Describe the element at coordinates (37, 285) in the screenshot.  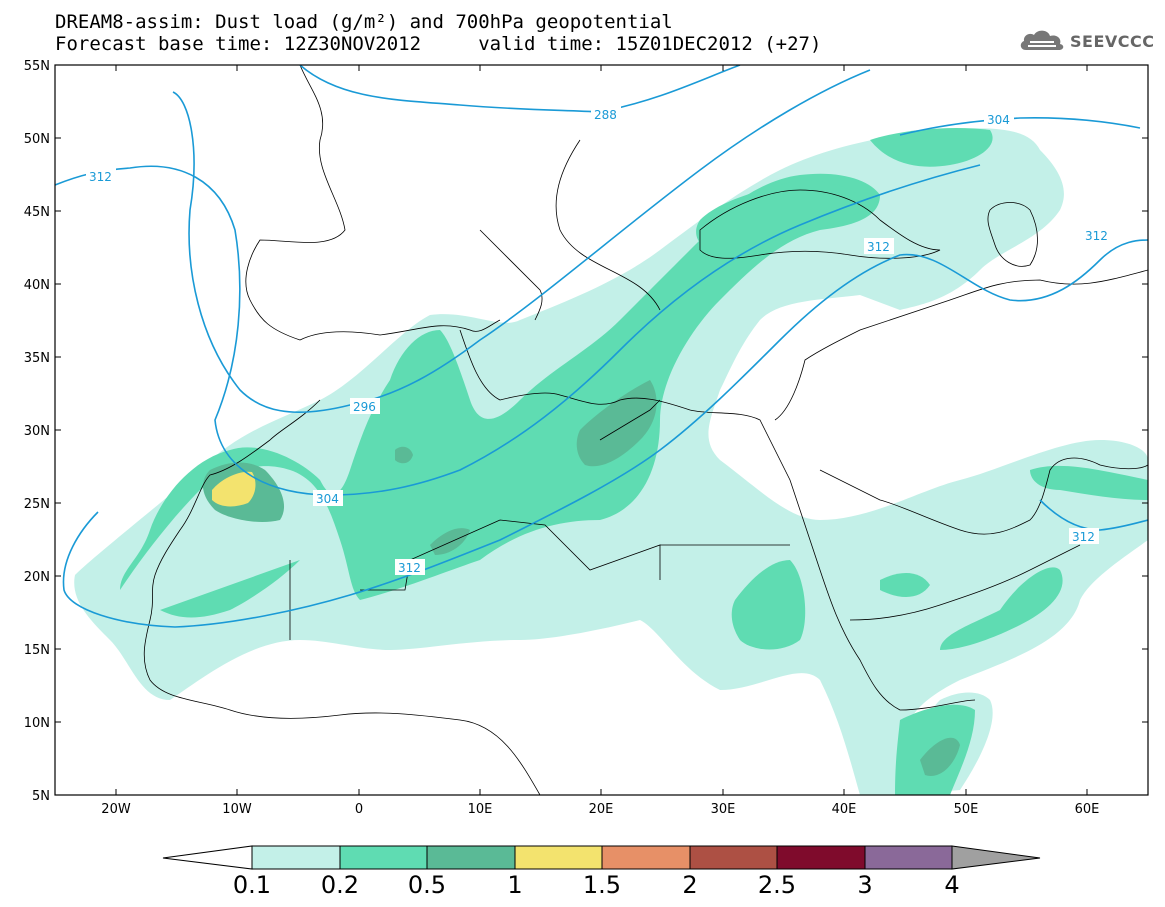
I see `lat-label-40n: 40N` at that location.